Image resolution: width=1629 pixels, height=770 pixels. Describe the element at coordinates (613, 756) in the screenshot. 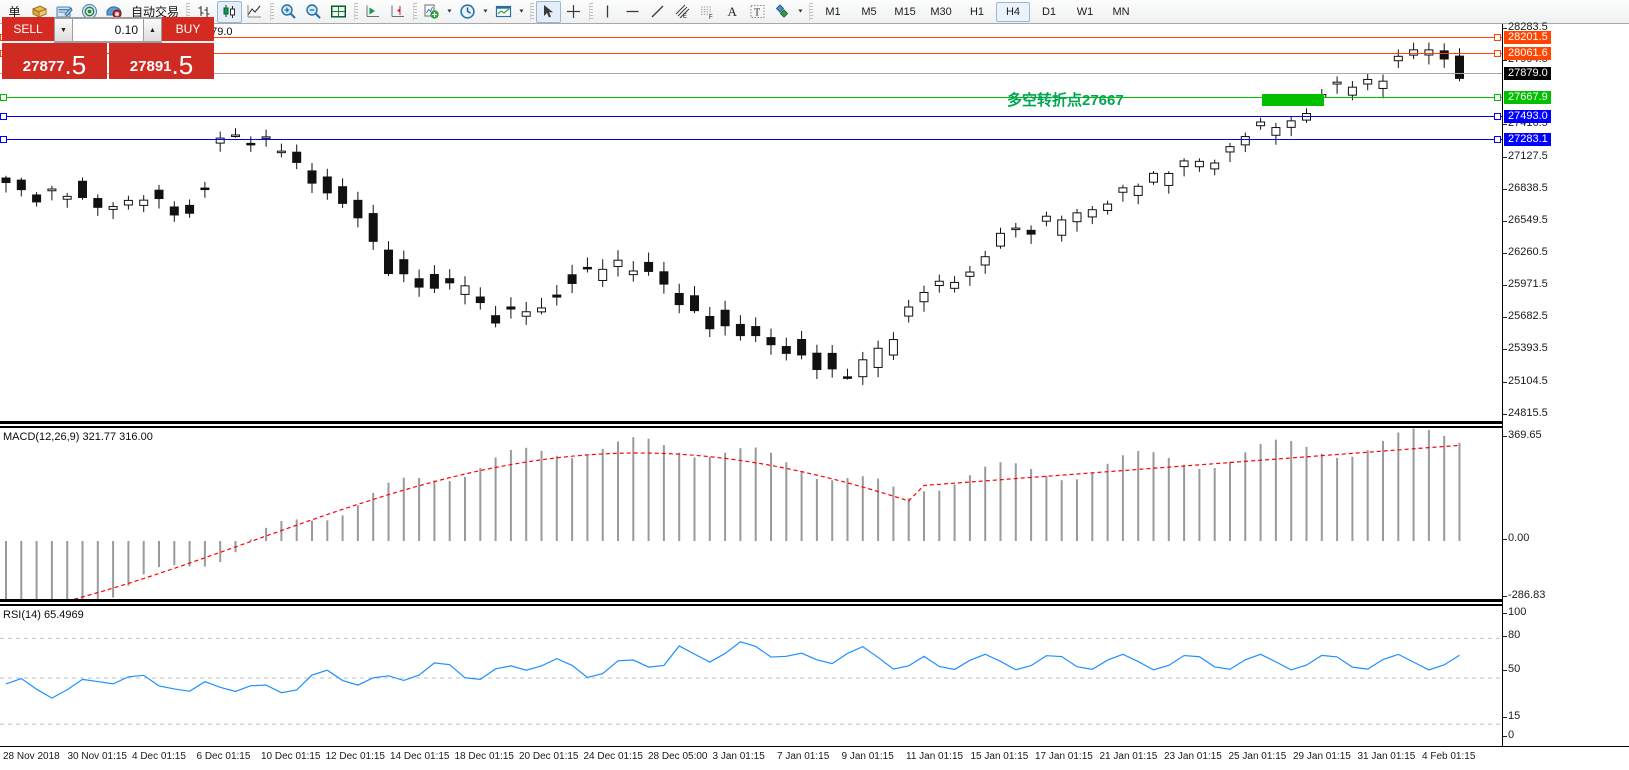

I see `time-axis-tick: 24 Dec 01:15` at that location.